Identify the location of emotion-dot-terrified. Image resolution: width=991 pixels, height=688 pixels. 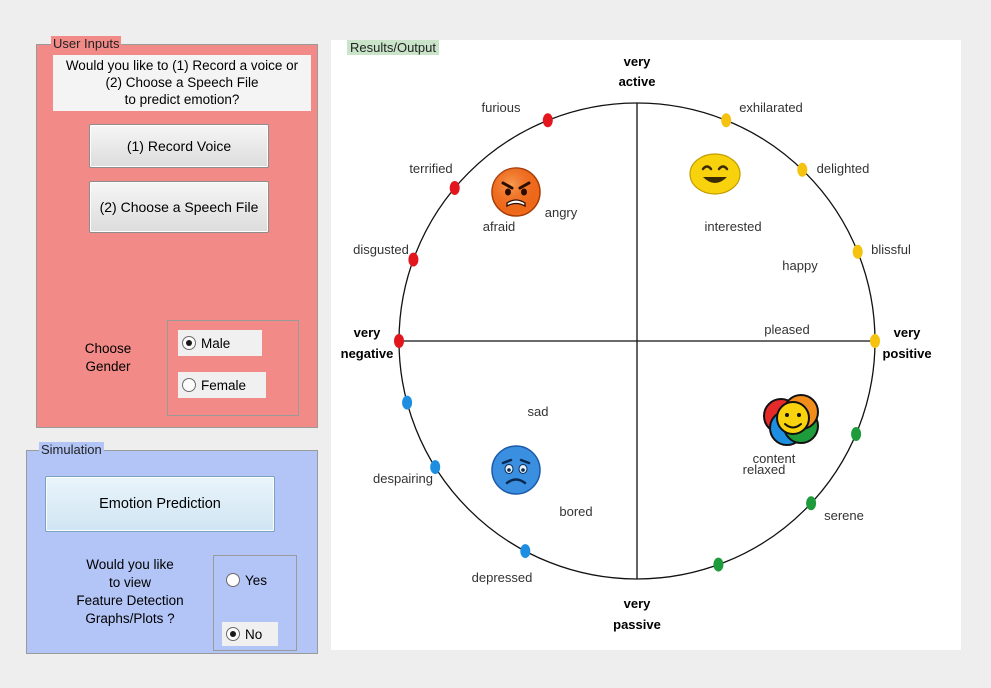
(454, 188).